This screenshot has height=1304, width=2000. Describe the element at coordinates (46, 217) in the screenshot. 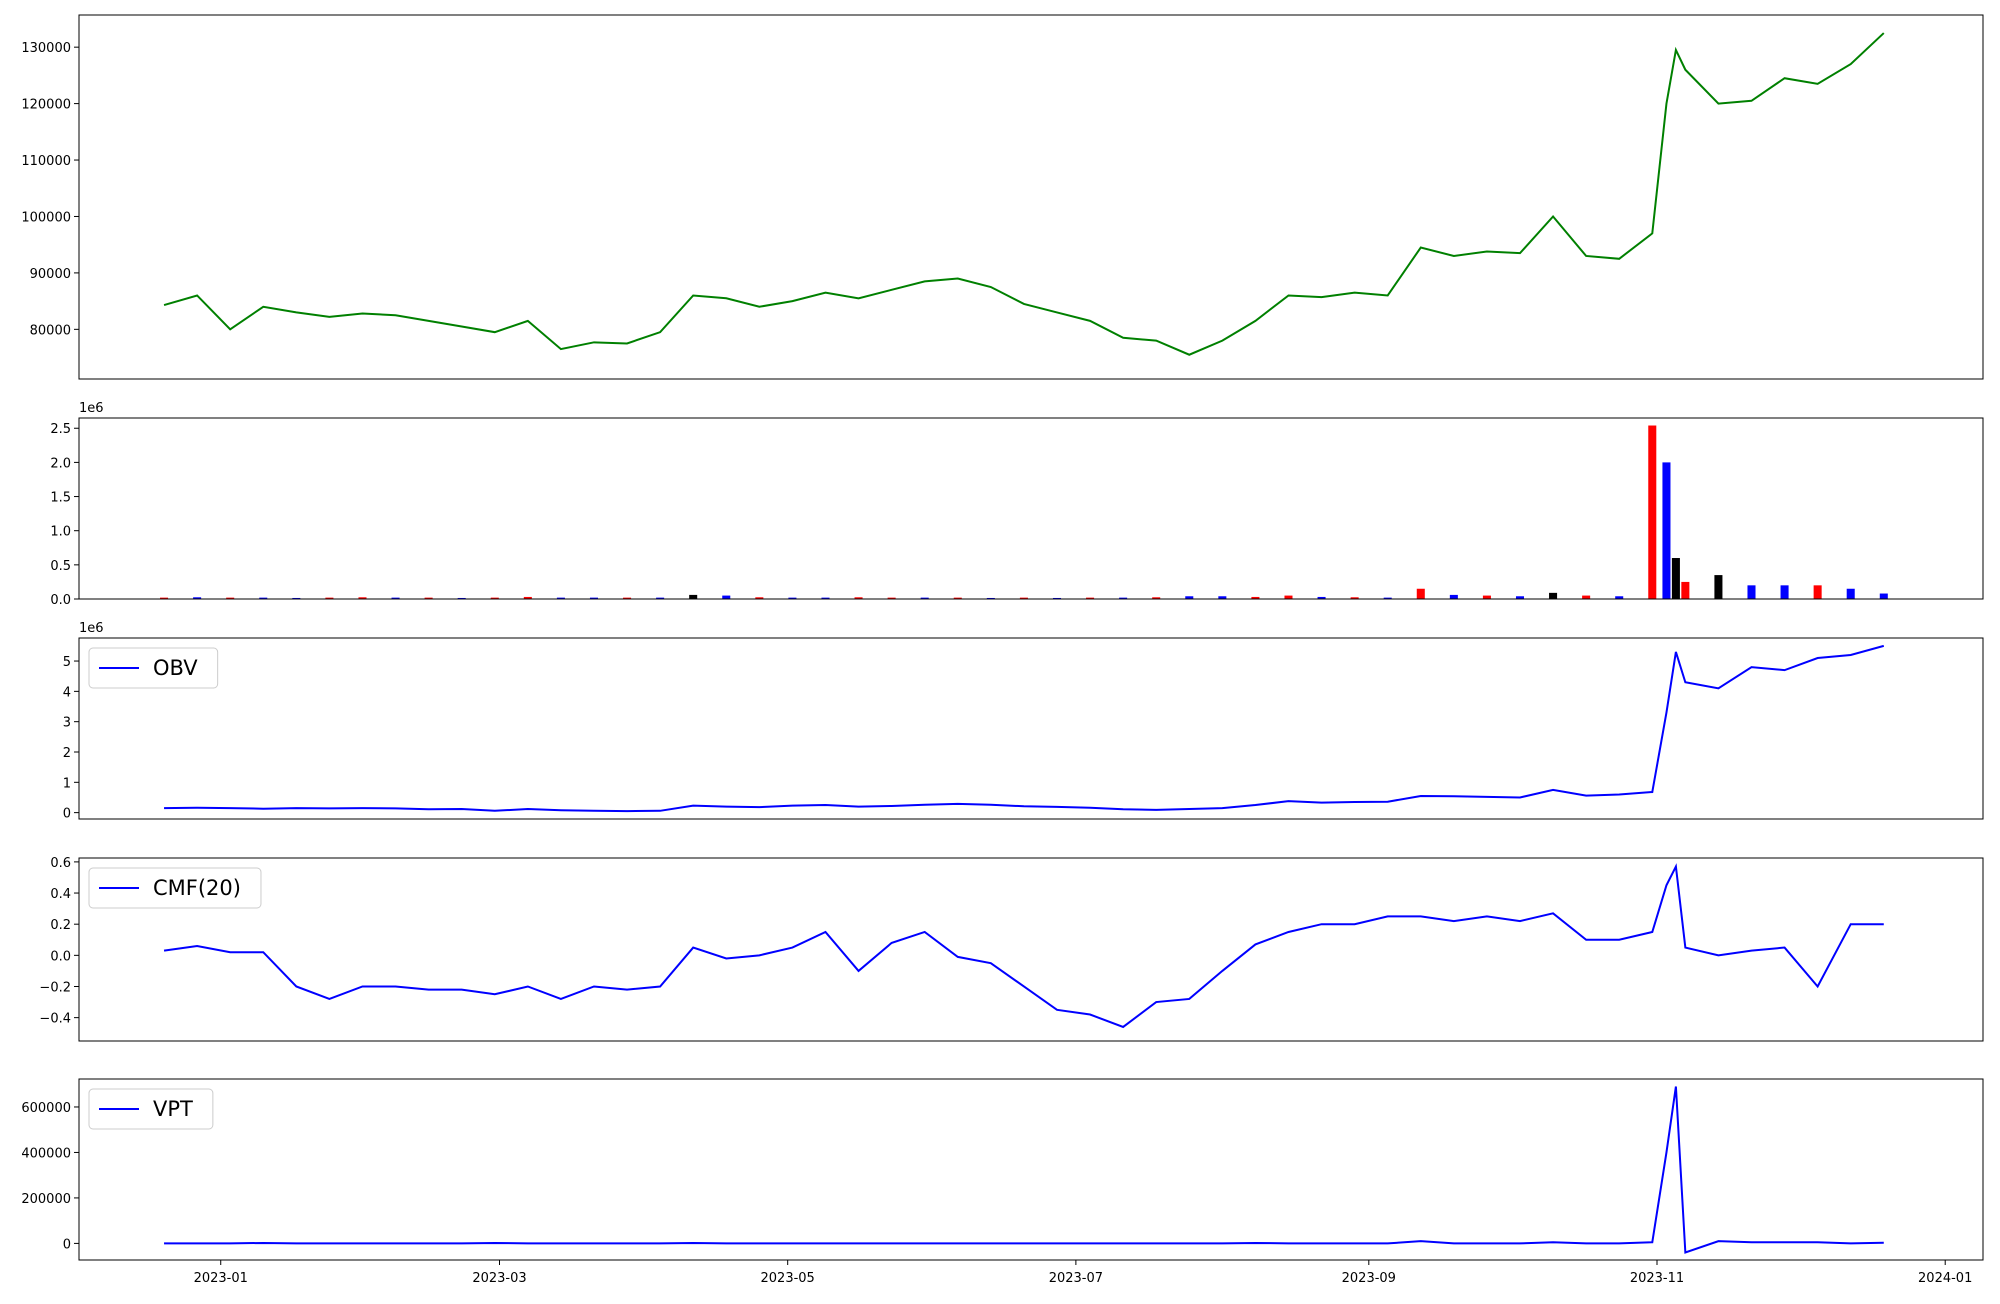

I see `y-tick-label: 100000` at that location.